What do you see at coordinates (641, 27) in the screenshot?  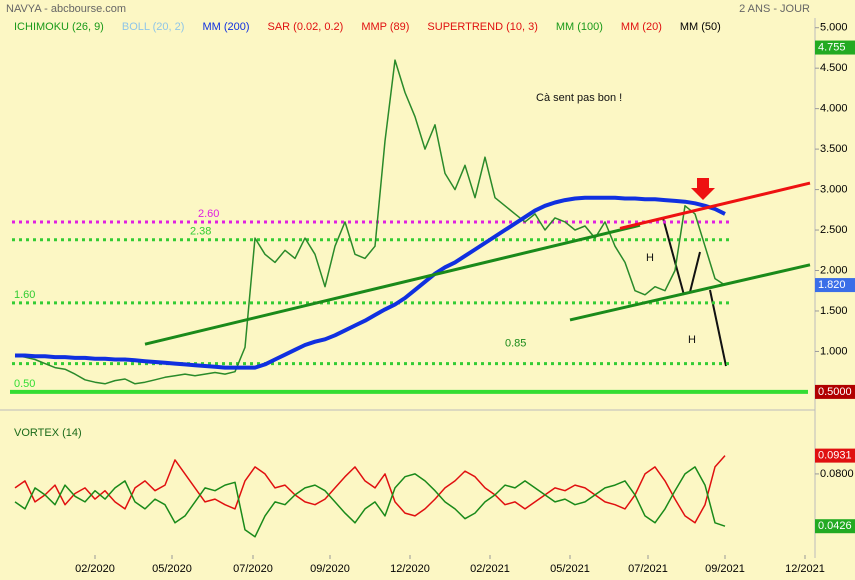 I see `legend-entry: MM (20)` at bounding box center [641, 27].